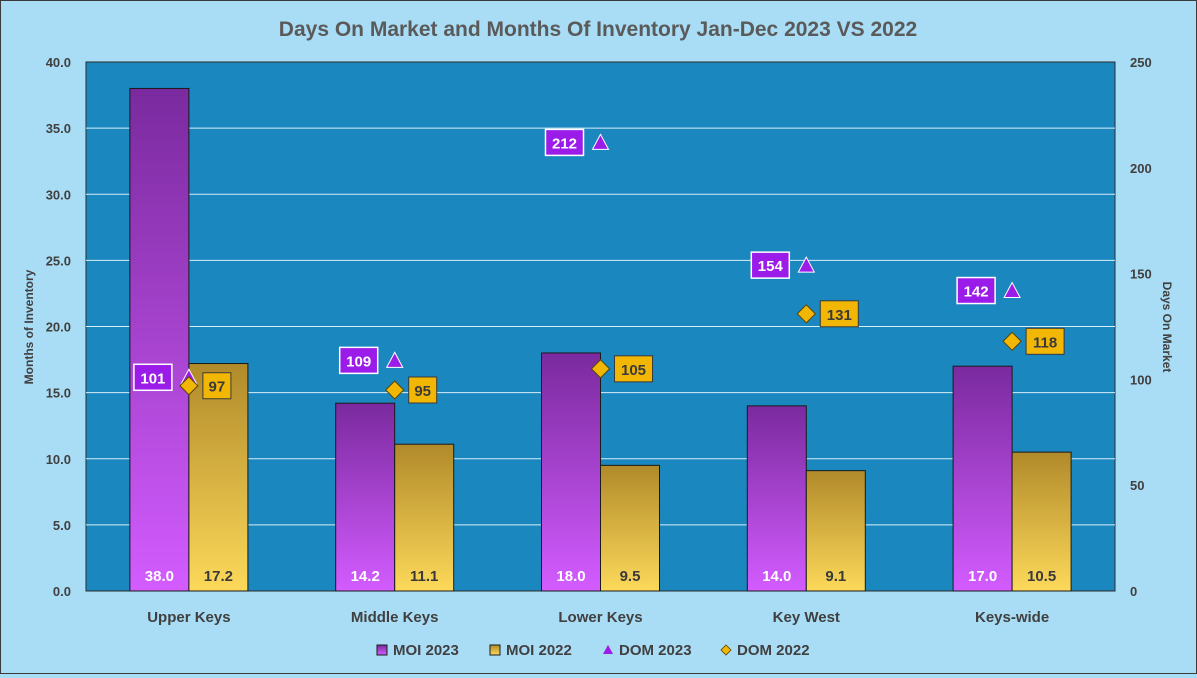 The height and width of the screenshot is (678, 1197). I want to click on dom-2022-label: 131, so click(839, 315).